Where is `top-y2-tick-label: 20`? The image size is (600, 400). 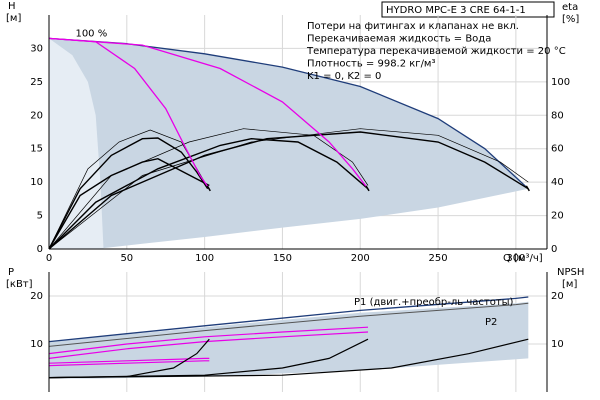
top-y2-tick-label: 20 is located at coordinates (557, 216).